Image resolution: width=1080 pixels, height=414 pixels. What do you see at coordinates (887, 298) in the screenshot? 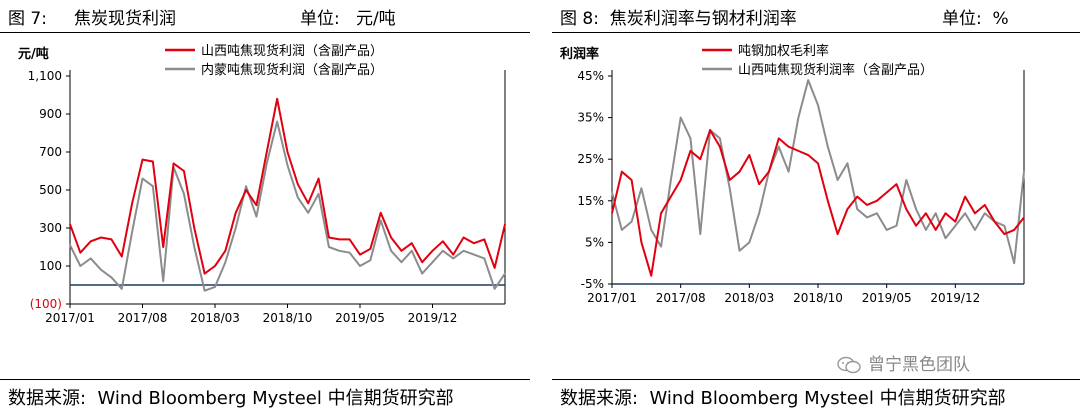
I see `x-tick-label: 2019/05` at bounding box center [887, 298].